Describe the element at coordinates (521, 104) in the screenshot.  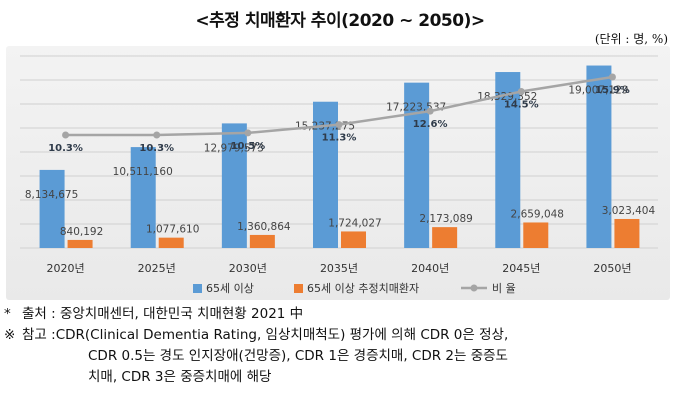
I see `ratio-label: 14.5%` at that location.